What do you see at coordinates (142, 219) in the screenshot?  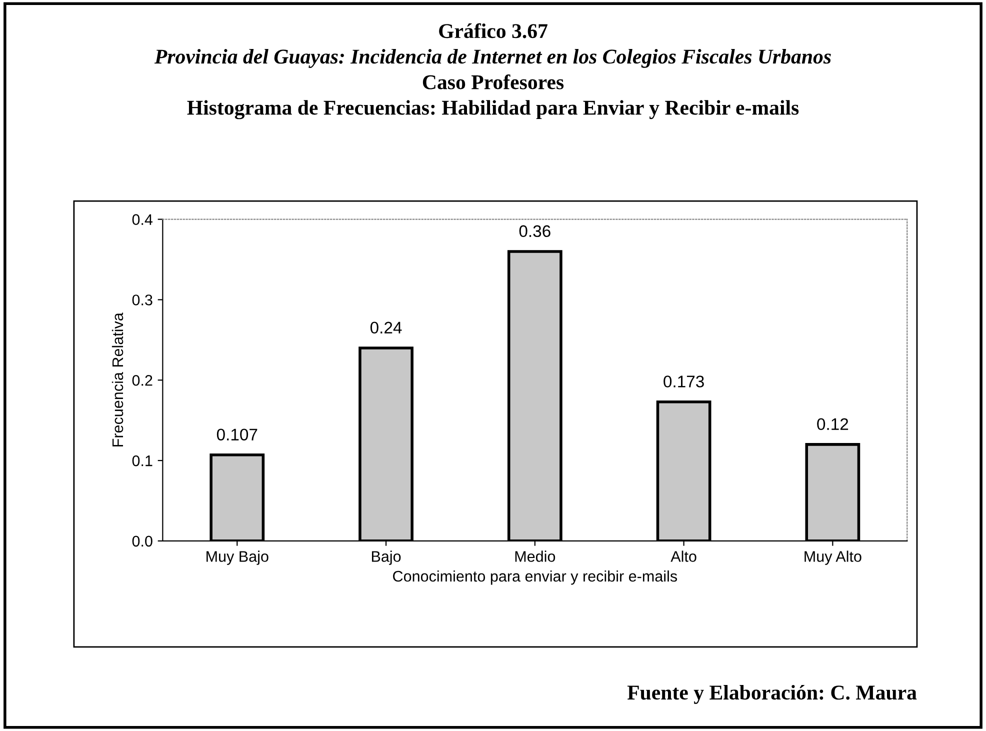 I see `y-tick-label: 0.4` at bounding box center [142, 219].